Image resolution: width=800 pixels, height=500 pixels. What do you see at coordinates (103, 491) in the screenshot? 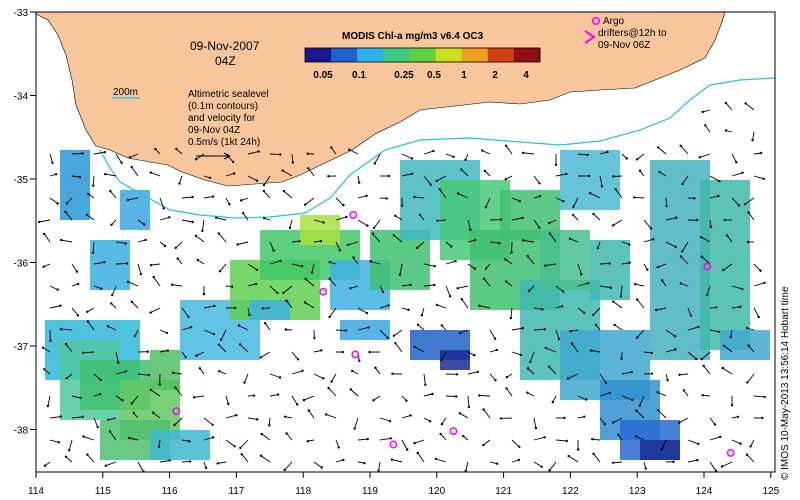
I see `x-tick-label: 115` at bounding box center [103, 491].